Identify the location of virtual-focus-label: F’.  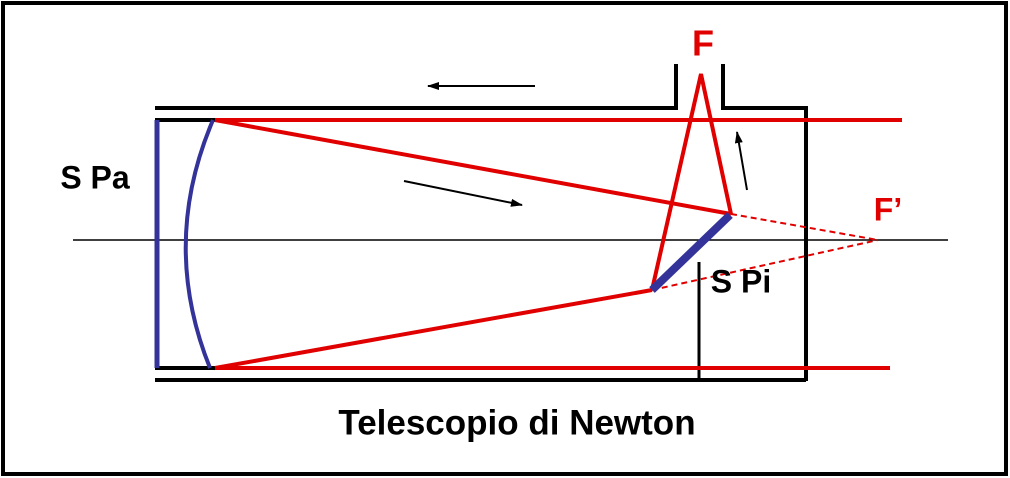
(888, 209).